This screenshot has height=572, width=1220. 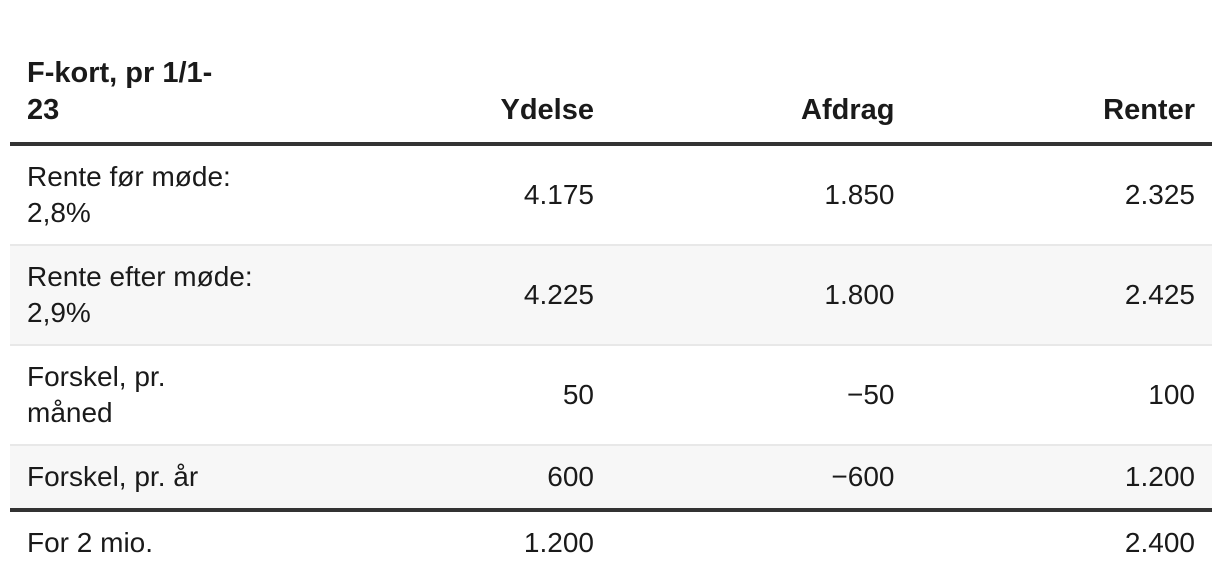 I want to click on cell-afdrag: −600, so click(x=863, y=476).